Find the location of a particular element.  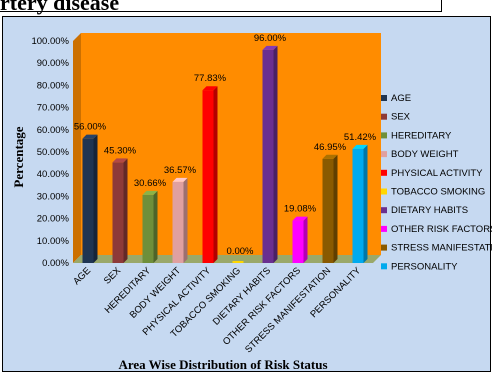

x-tick-label: AGE is located at coordinates (82, 276).